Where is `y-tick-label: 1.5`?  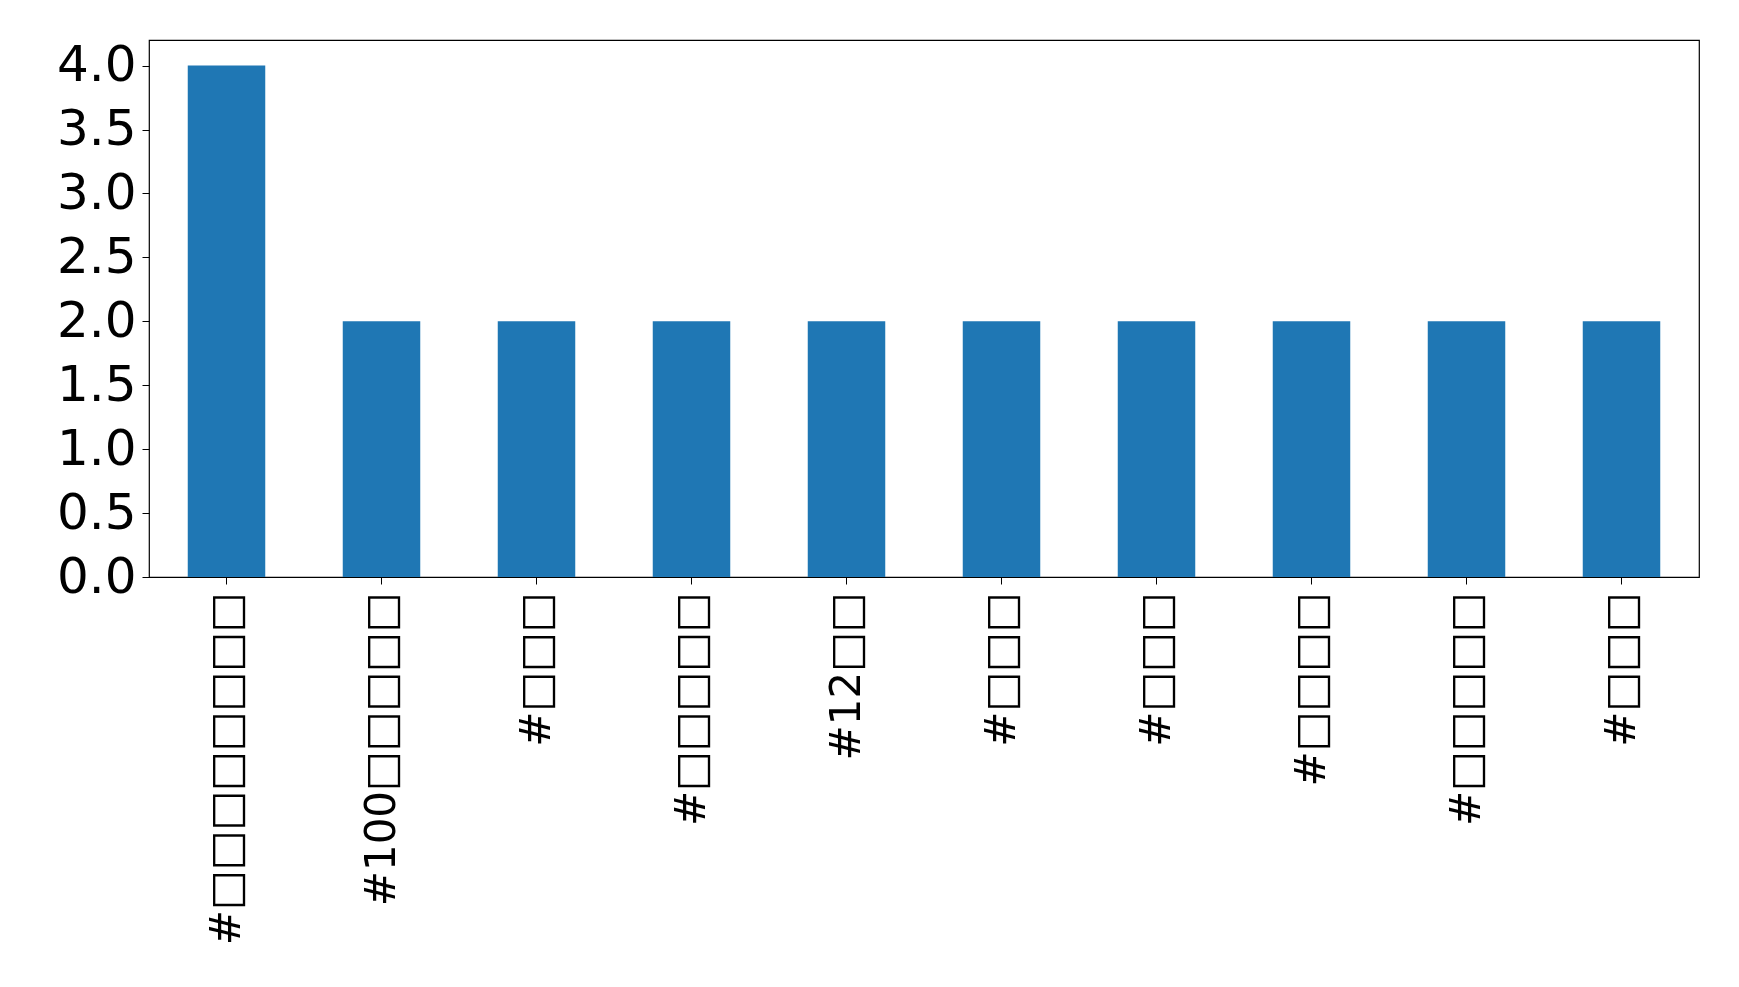 y-tick-label: 1.5 is located at coordinates (96, 383).